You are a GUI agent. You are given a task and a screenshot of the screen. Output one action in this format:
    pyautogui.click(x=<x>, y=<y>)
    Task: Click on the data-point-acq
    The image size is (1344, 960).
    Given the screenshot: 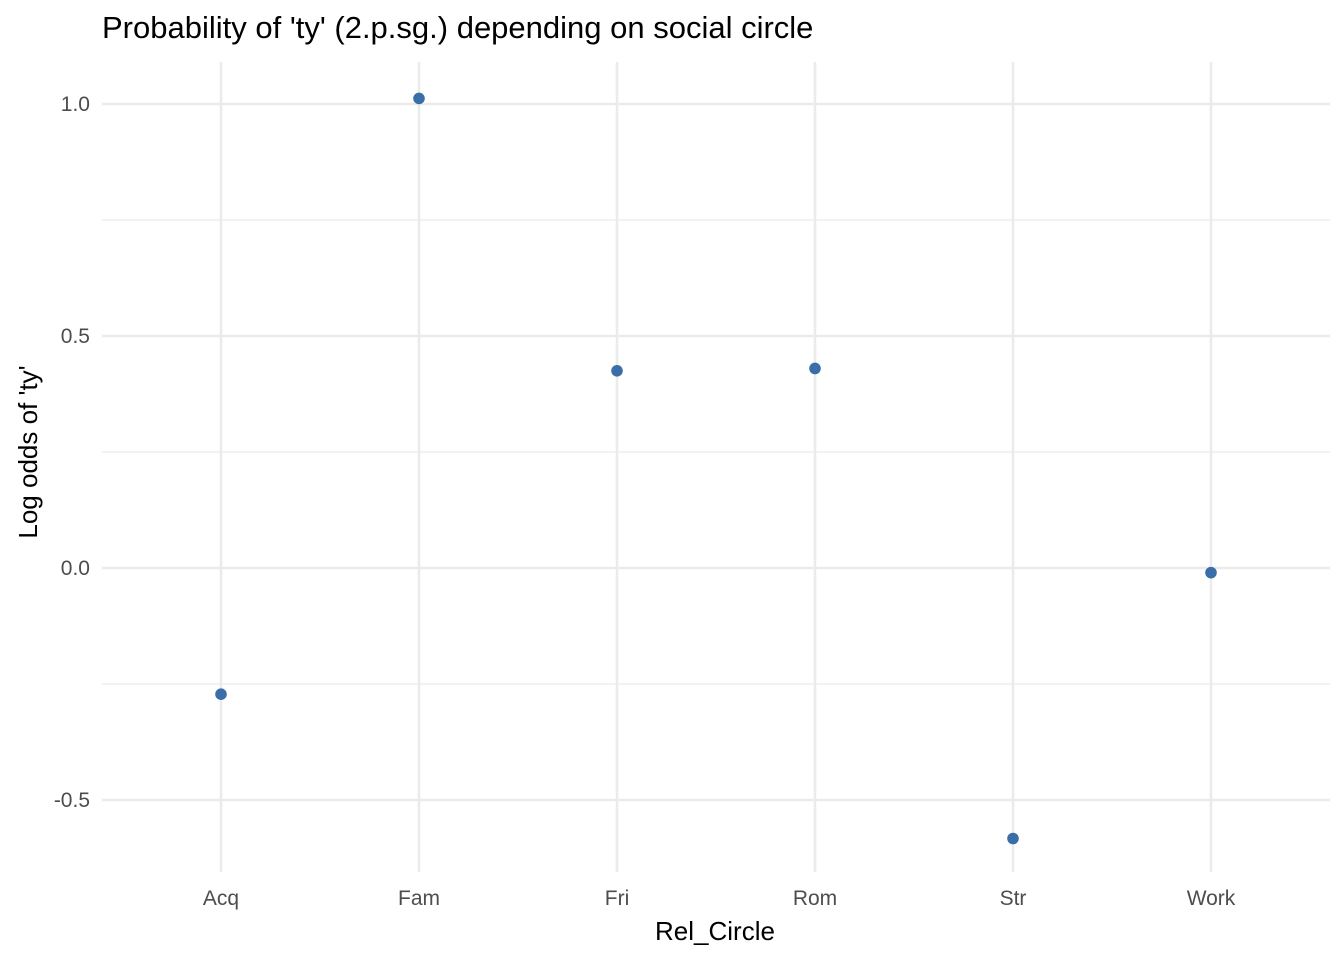 What is the action you would take?
    pyautogui.click(x=221, y=694)
    